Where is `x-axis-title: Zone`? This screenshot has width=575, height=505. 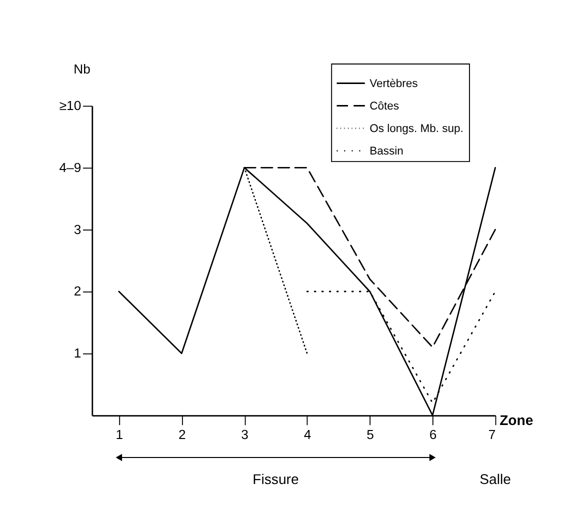 x-axis-title: Zone is located at coordinates (517, 420).